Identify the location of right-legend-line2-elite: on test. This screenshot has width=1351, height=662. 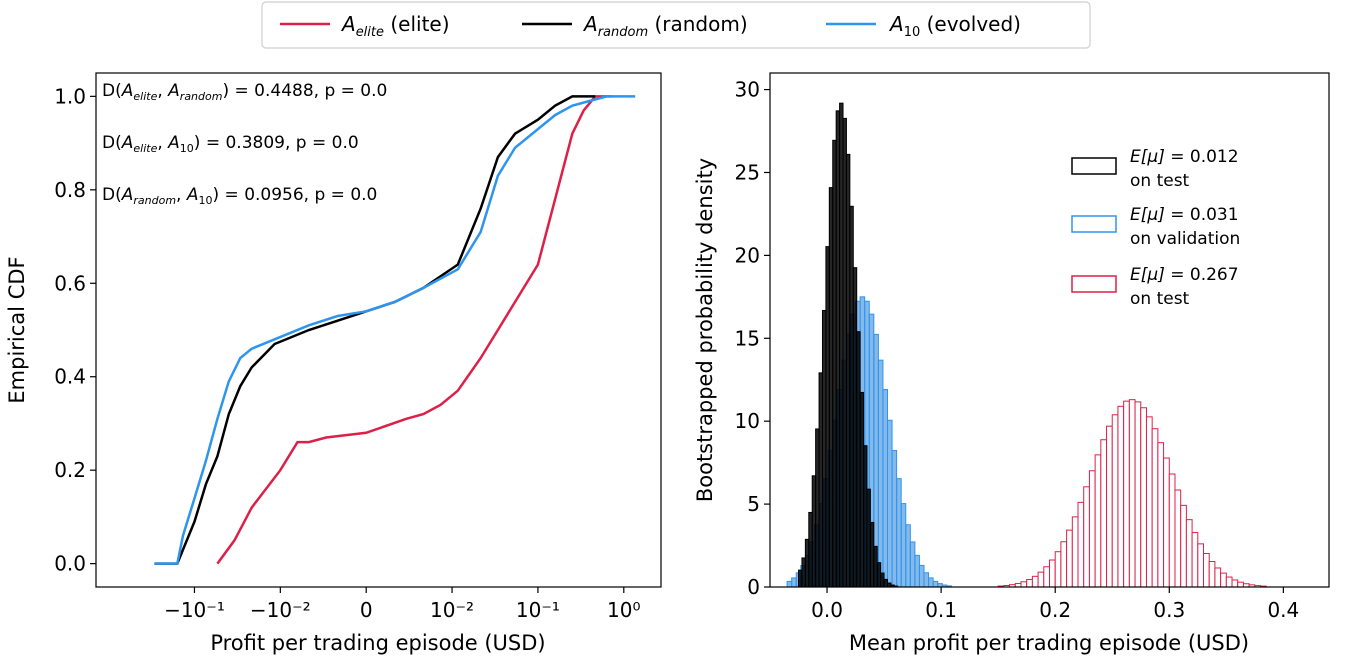
(1160, 299).